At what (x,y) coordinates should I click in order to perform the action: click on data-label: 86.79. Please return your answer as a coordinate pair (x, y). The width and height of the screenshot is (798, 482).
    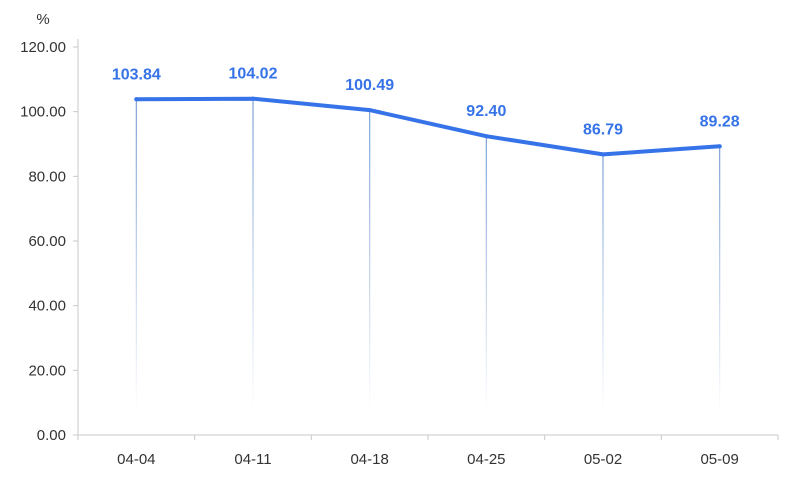
    Looking at the image, I should click on (603, 129).